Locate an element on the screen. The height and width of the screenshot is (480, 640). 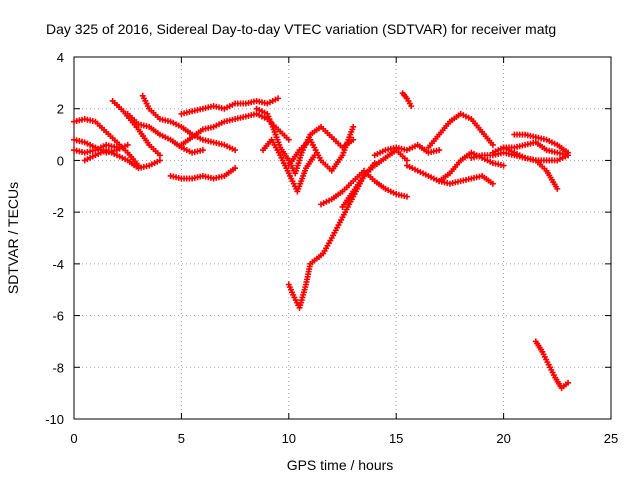
x-tick-label: 5 is located at coordinates (181, 438).